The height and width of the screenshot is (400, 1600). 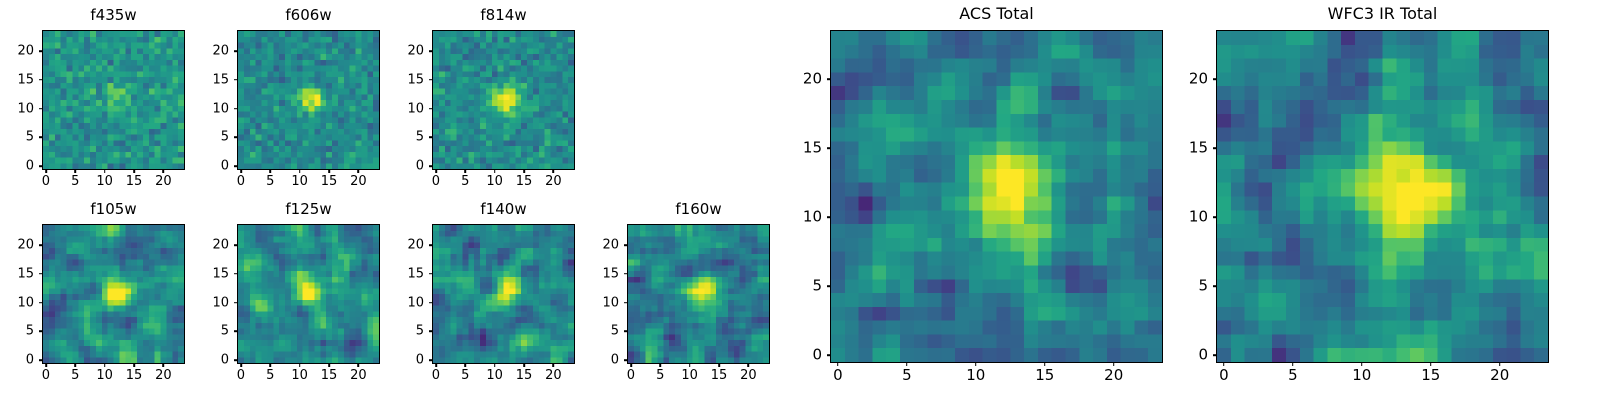 I want to click on subplot-title: f140w, so click(x=503, y=209).